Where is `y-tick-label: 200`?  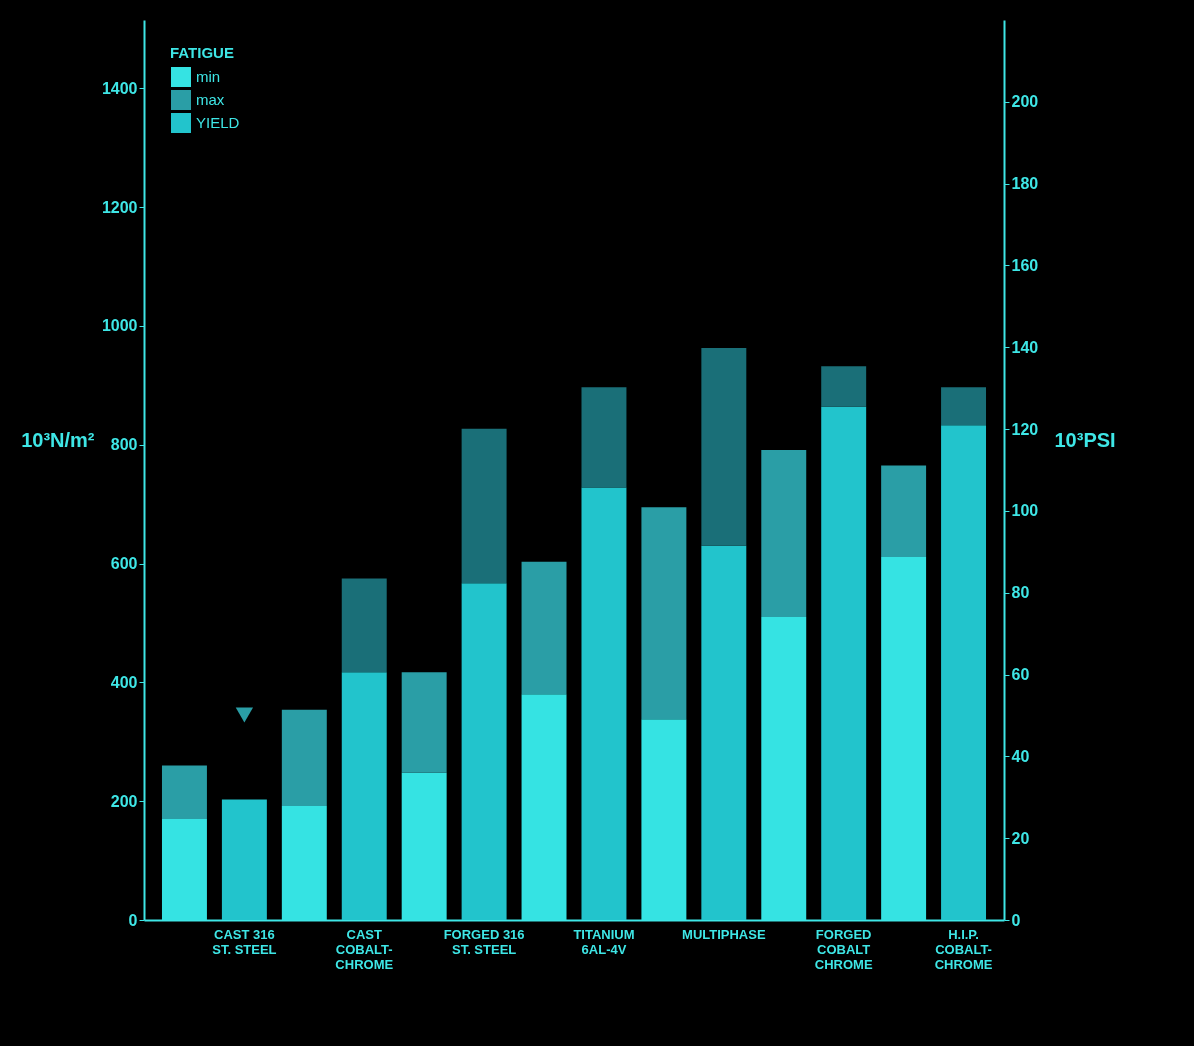 y-tick-label: 200 is located at coordinates (124, 801).